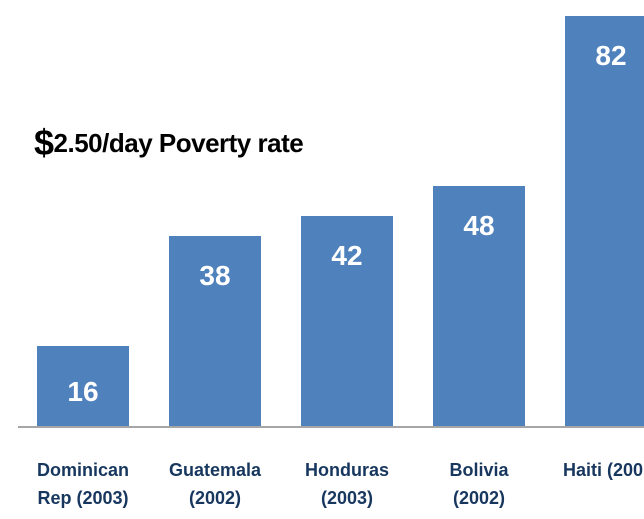  I want to click on category-label: Haiti (2001), so click(603, 470).